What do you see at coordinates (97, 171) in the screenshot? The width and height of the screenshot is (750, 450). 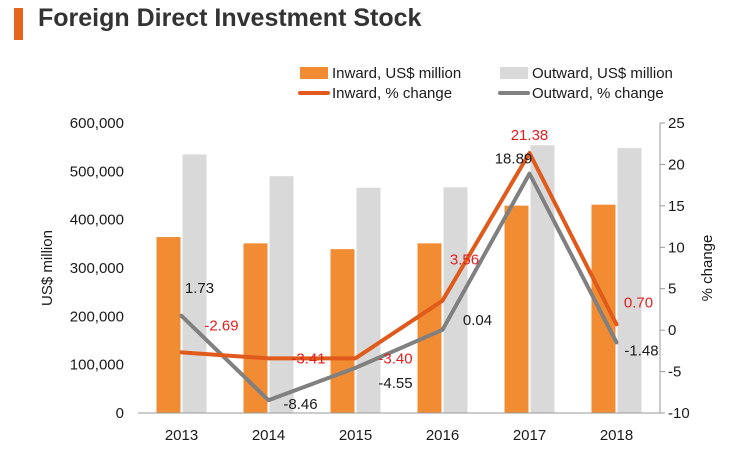 I see `left-tick-label: 500,000` at bounding box center [97, 171].